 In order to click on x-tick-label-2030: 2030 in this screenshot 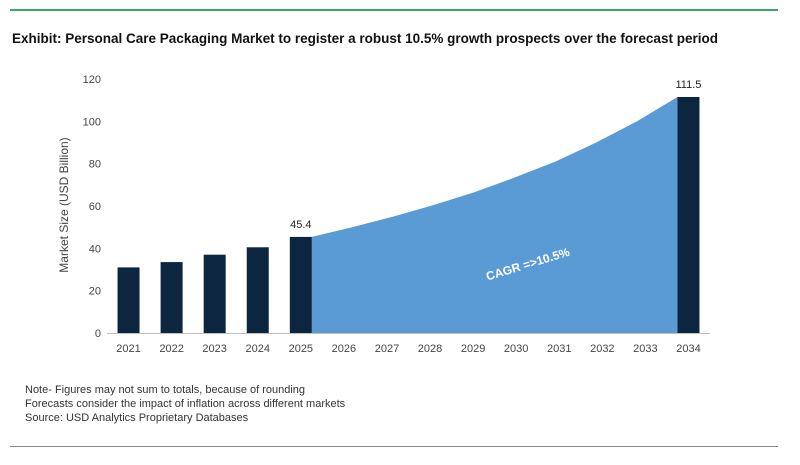, I will do `click(516, 349)`.